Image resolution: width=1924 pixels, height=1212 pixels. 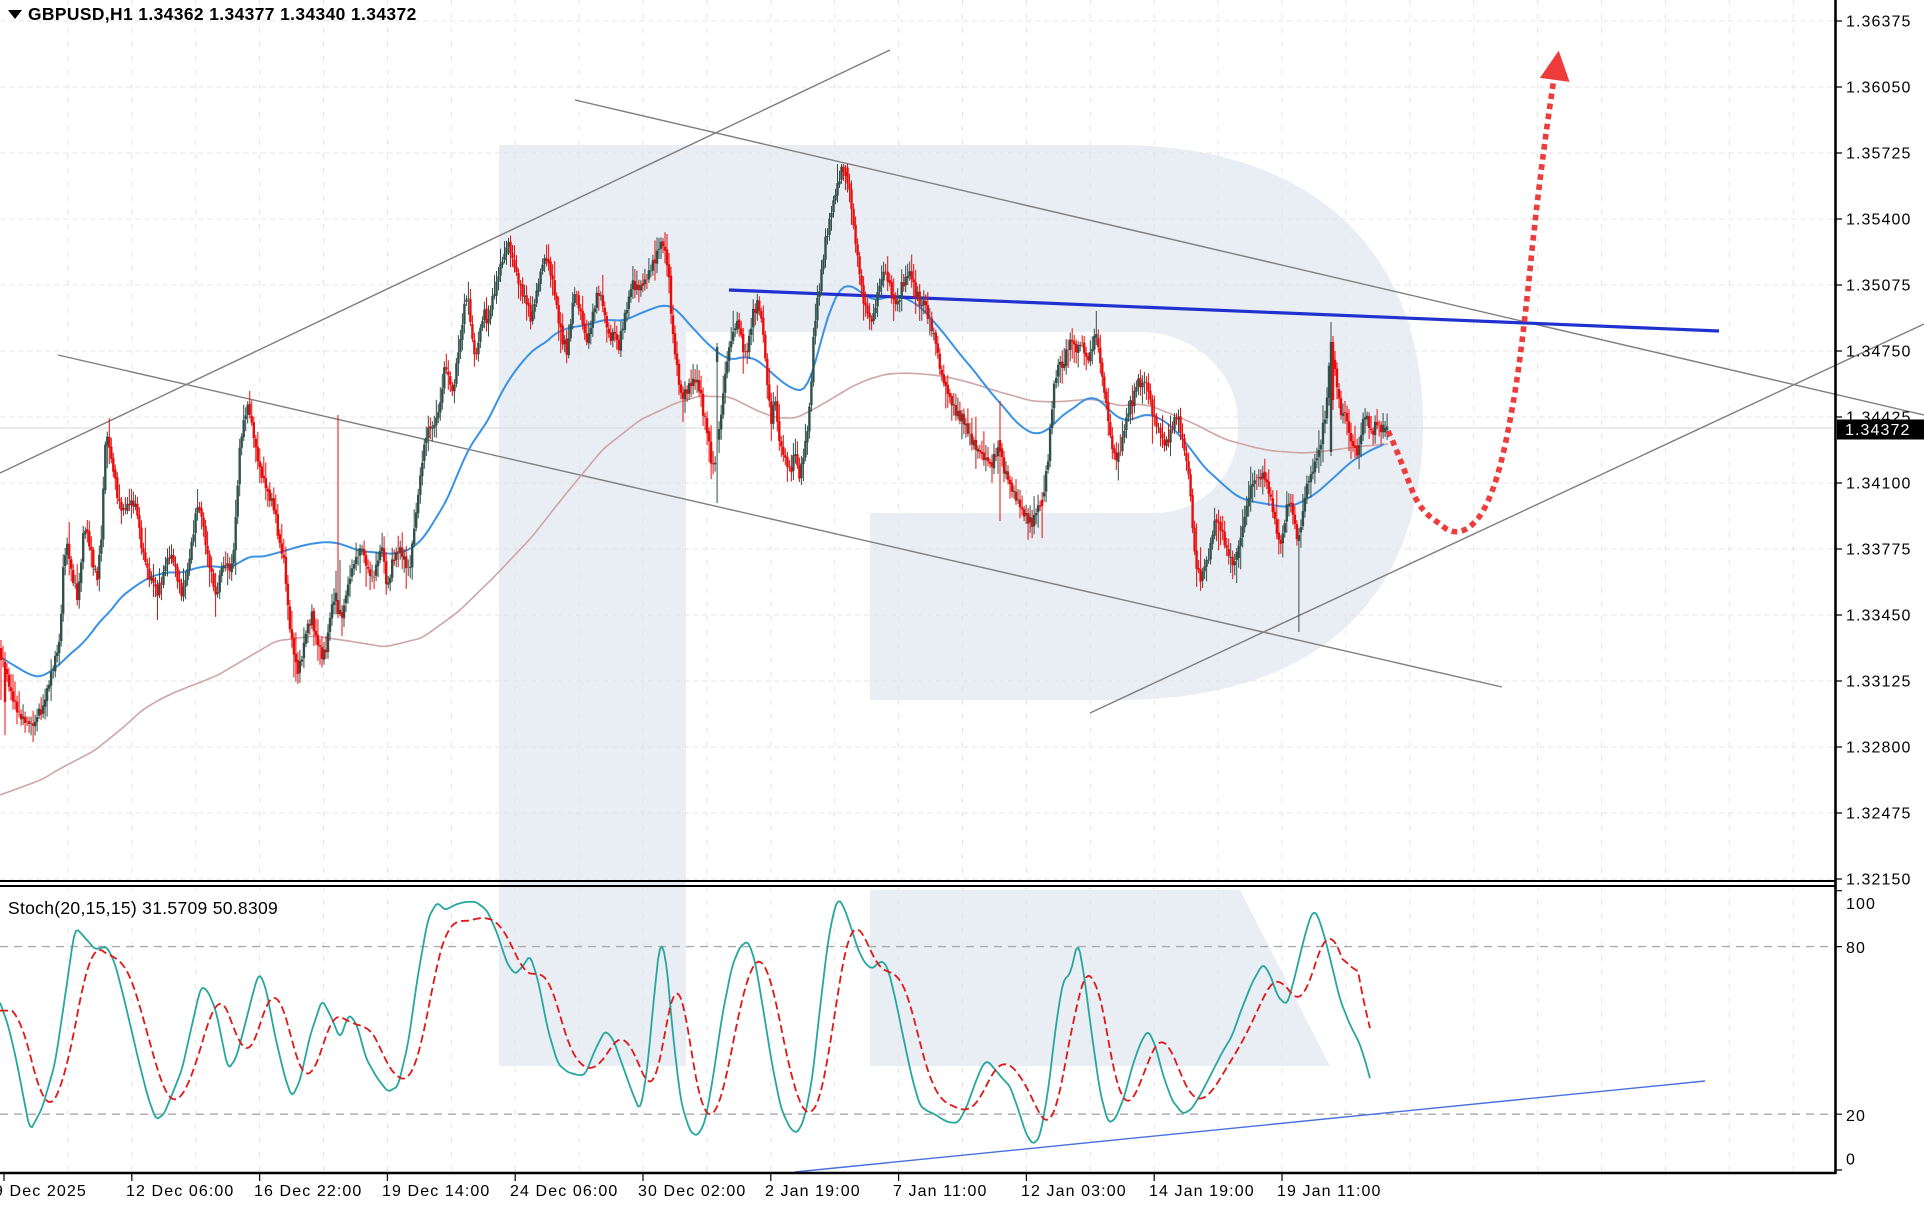 What do you see at coordinates (1851, 1160) in the screenshot?
I see `svg-text: 0` at bounding box center [1851, 1160].